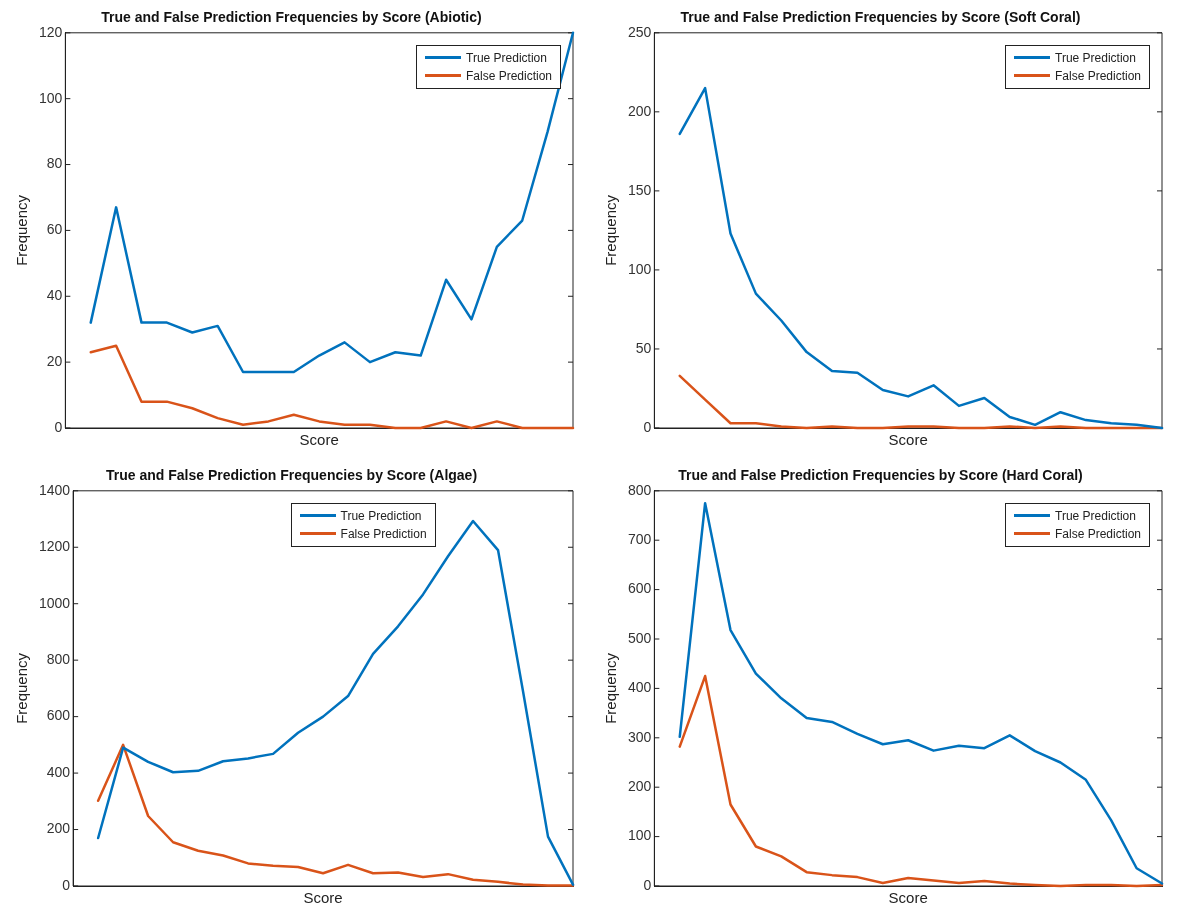 The height and width of the screenshot is (917, 1178). Describe the element at coordinates (880, 475) in the screenshot. I see `chart-title: True and False Prediction Frequencies by Score (Hard Coral)` at that location.